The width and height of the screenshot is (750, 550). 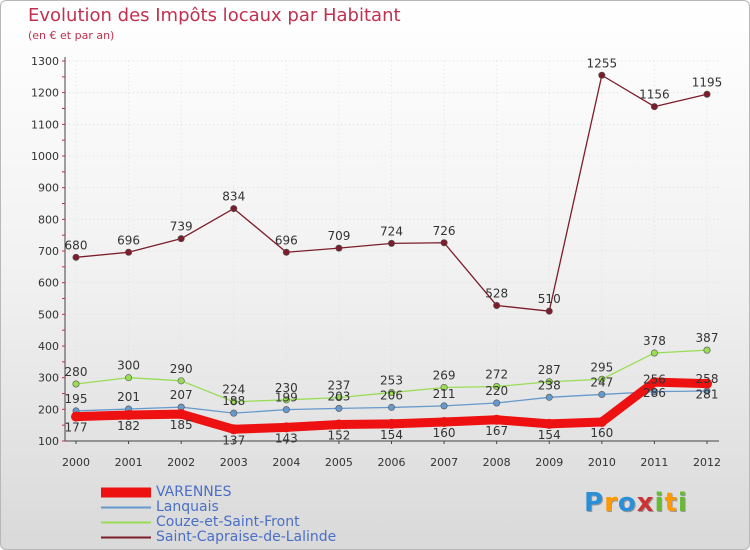 I want to click on data-label-couze-et-saint-front-2008: 272, so click(x=496, y=375).